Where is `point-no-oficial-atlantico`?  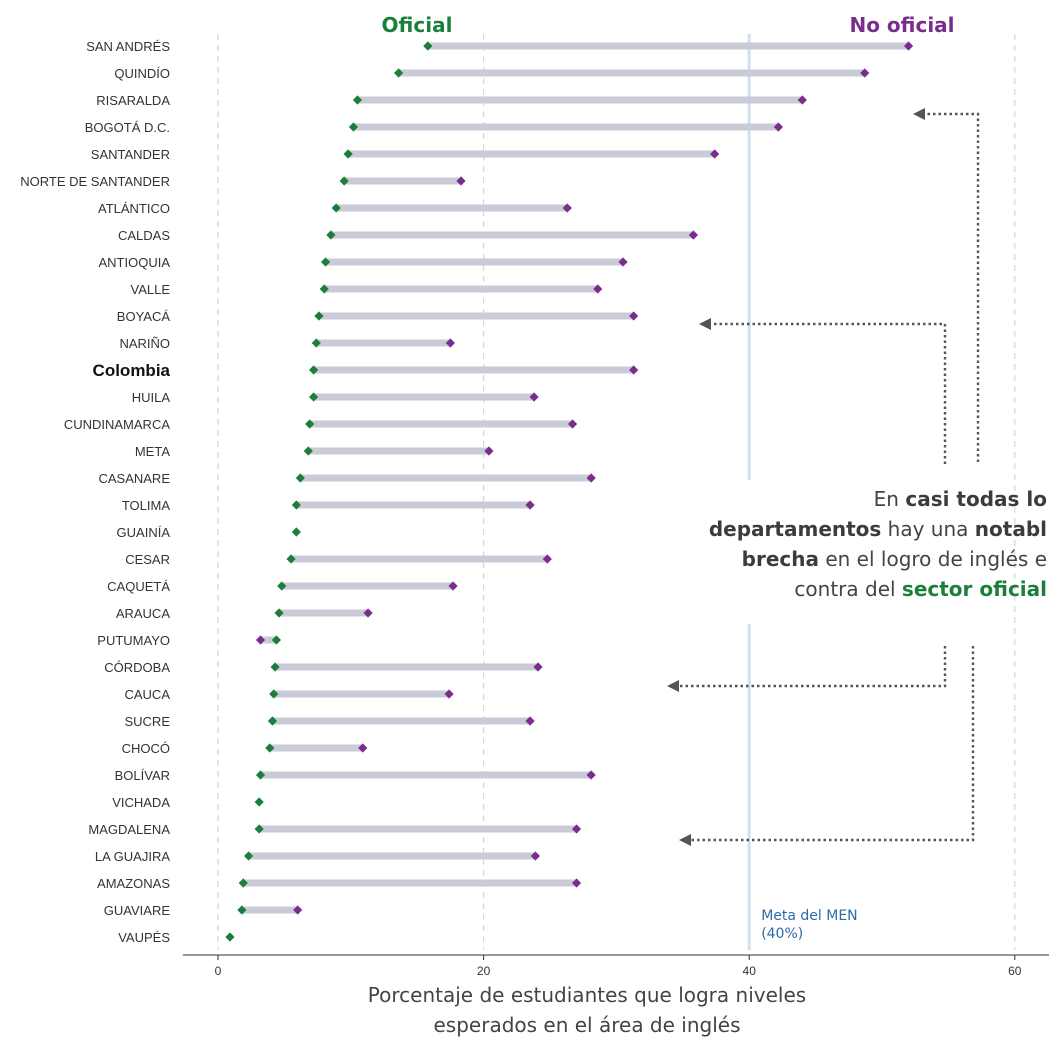 point-no-oficial-atlantico is located at coordinates (567, 208).